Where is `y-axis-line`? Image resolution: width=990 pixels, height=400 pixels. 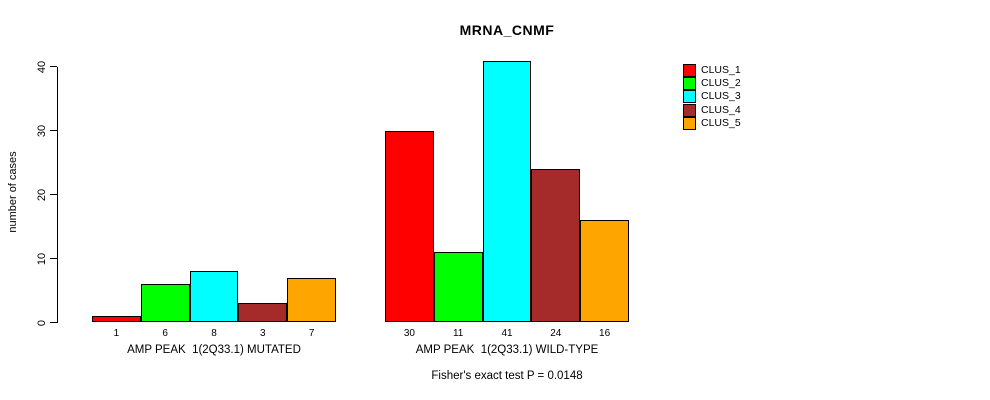
y-axis-line is located at coordinates (57, 195).